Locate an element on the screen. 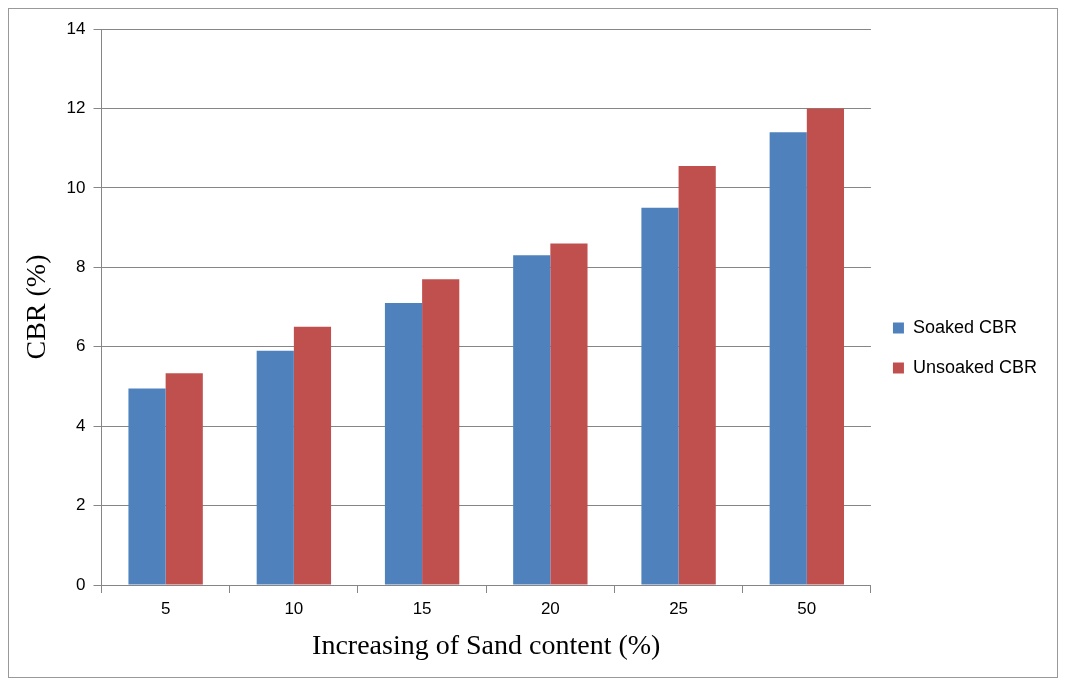 Image resolution: width=1068 pixels, height=688 pixels. x-tick-label: 50 is located at coordinates (807, 608).